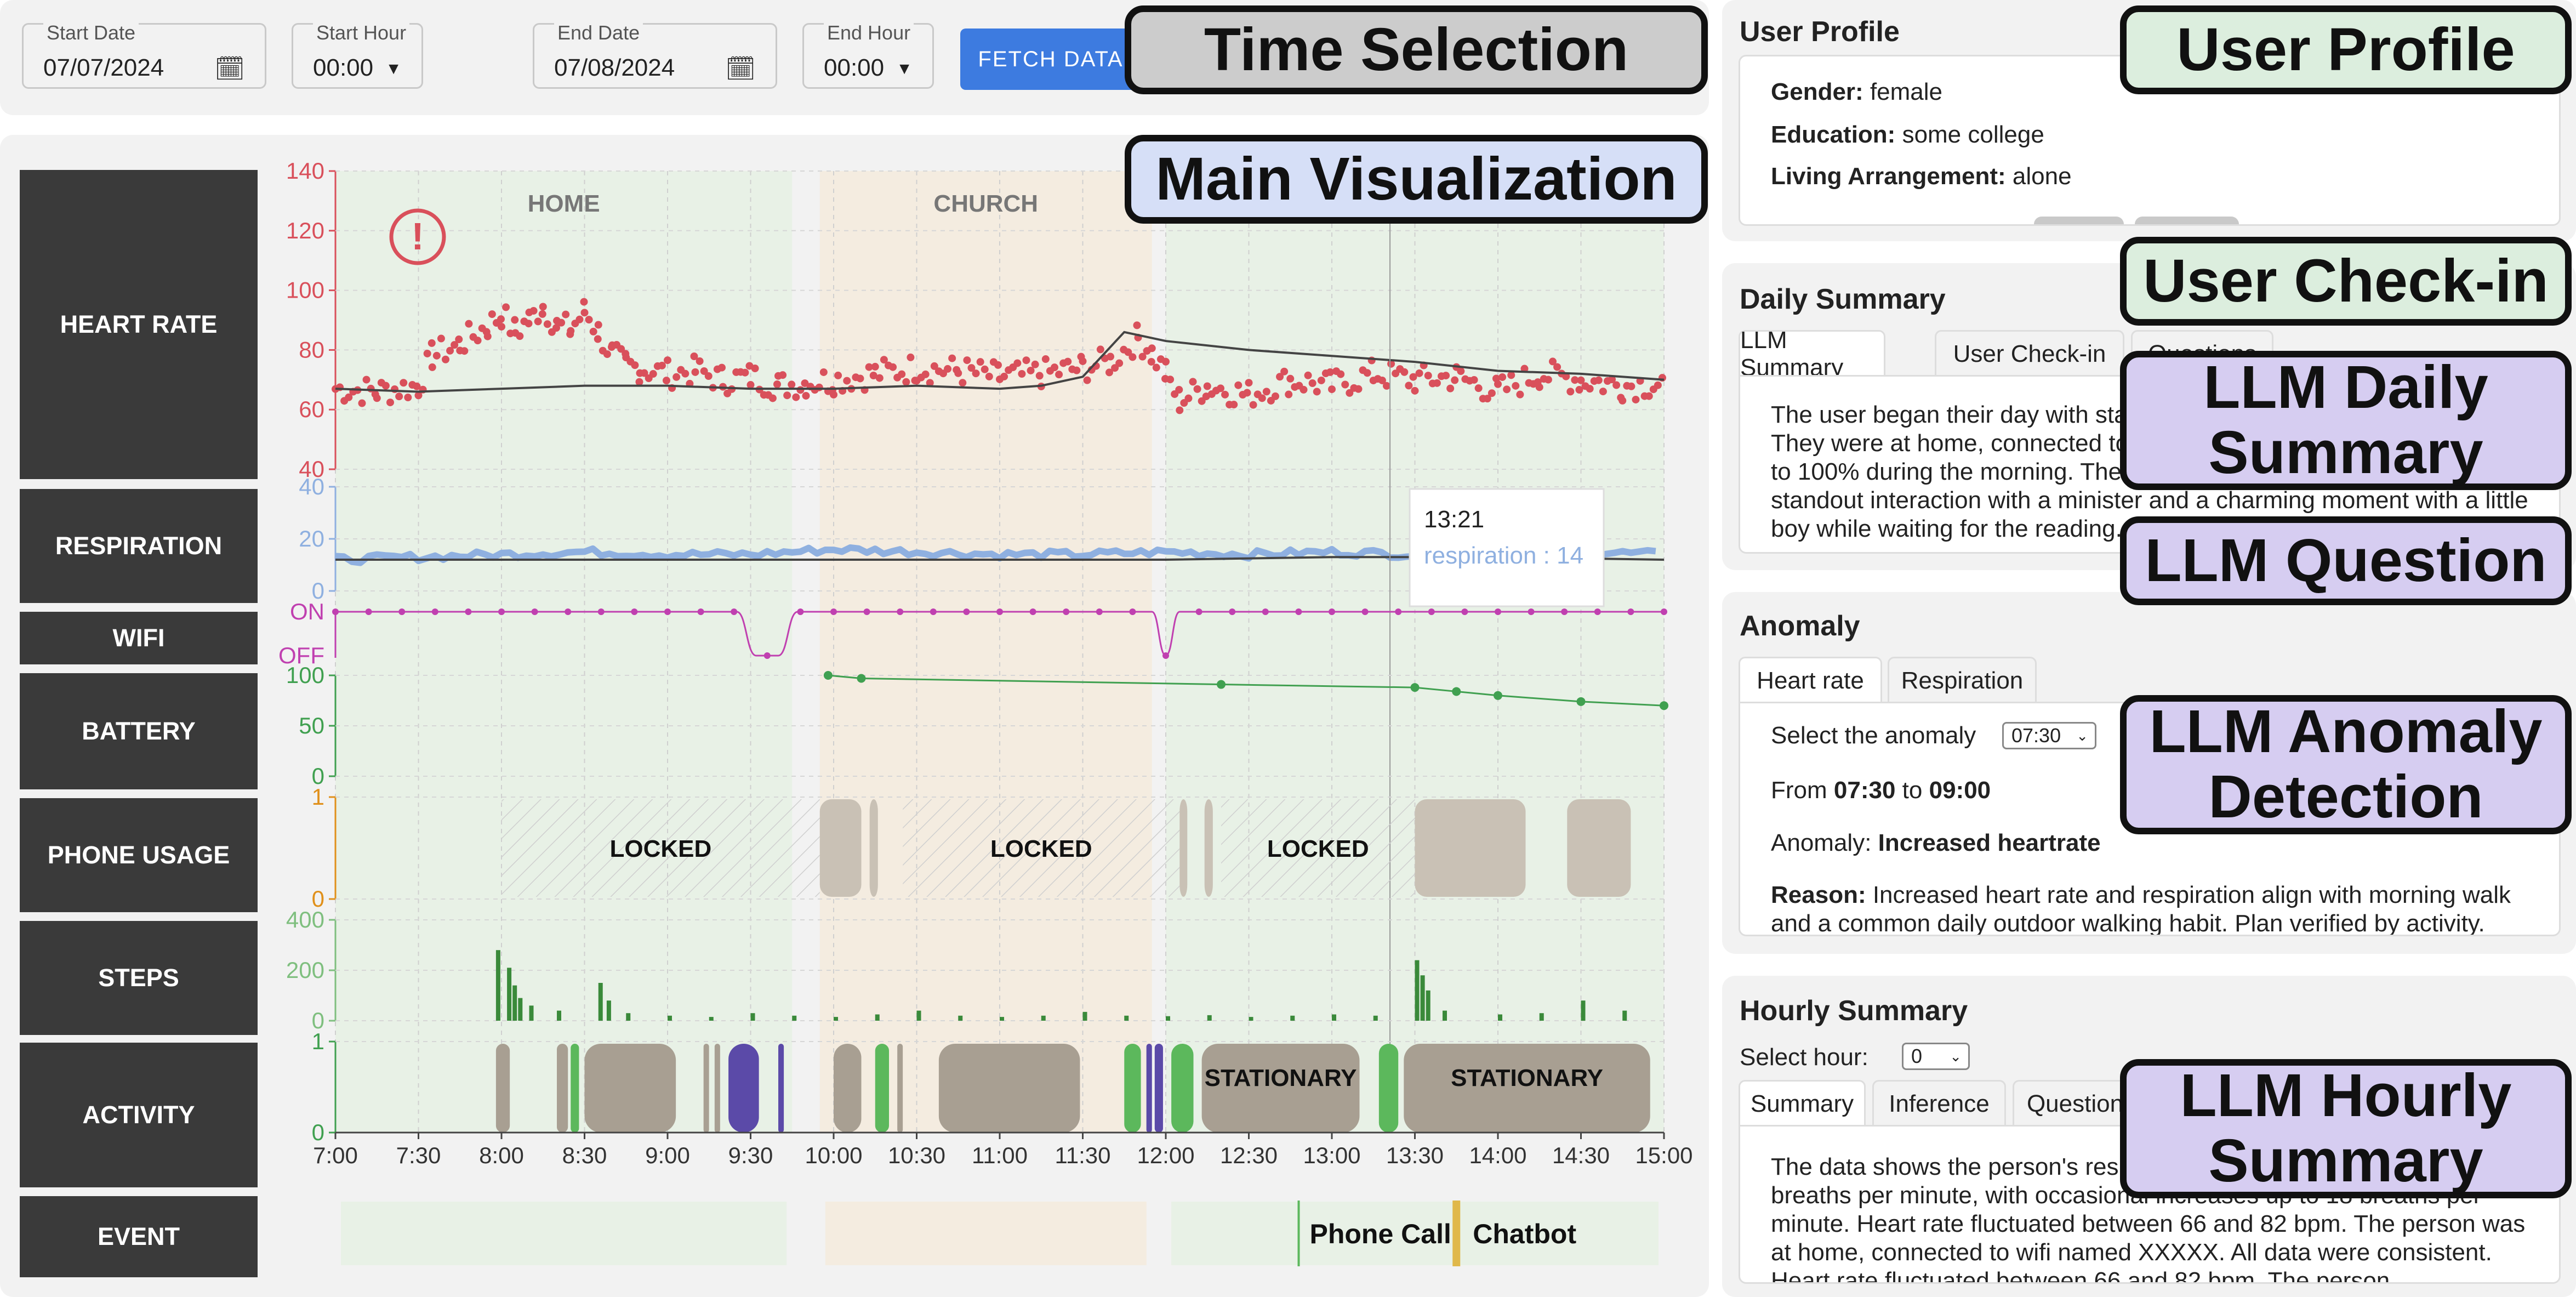 The width and height of the screenshot is (2576, 1297). I want to click on start-date-field: Start Date 07/07/2024 🗓, so click(144, 55).